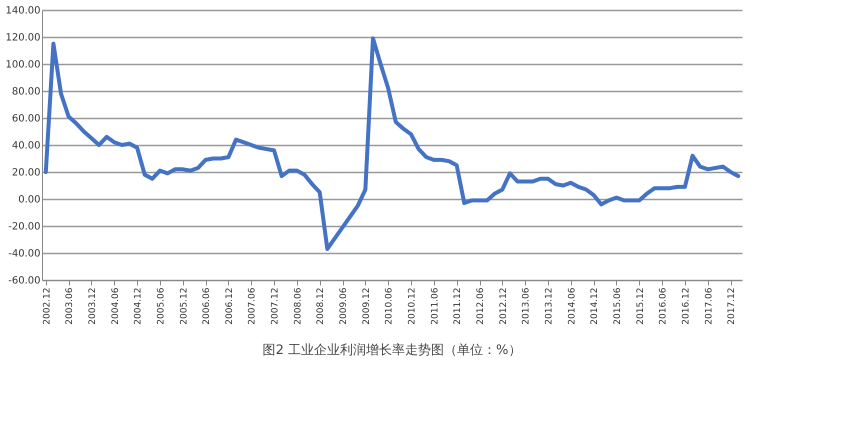  Describe the element at coordinates (641, 306) in the screenshot. I see `x-tick-label: 2015.12` at that location.